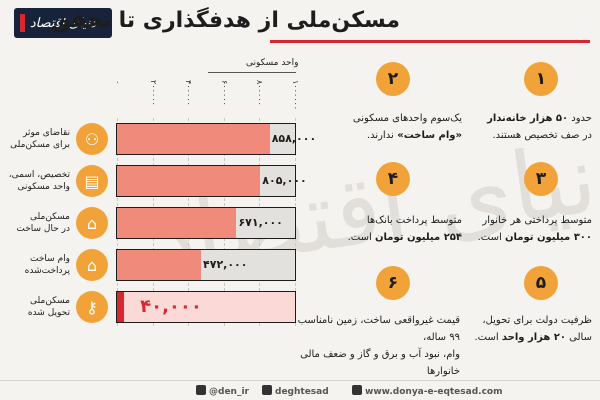  What do you see at coordinates (201, 390) in the screenshot?
I see `instagram-icon` at bounding box center [201, 390].